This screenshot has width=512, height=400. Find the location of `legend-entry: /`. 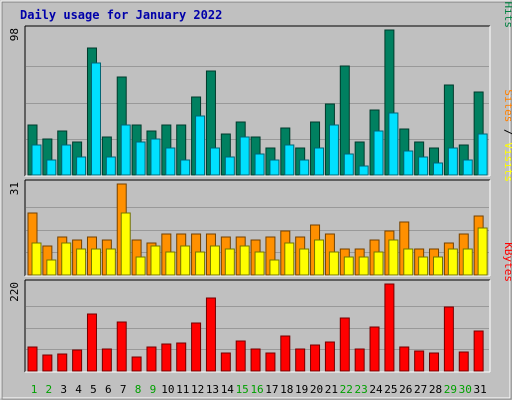

legend-entry: / is located at coordinates (507, 132).